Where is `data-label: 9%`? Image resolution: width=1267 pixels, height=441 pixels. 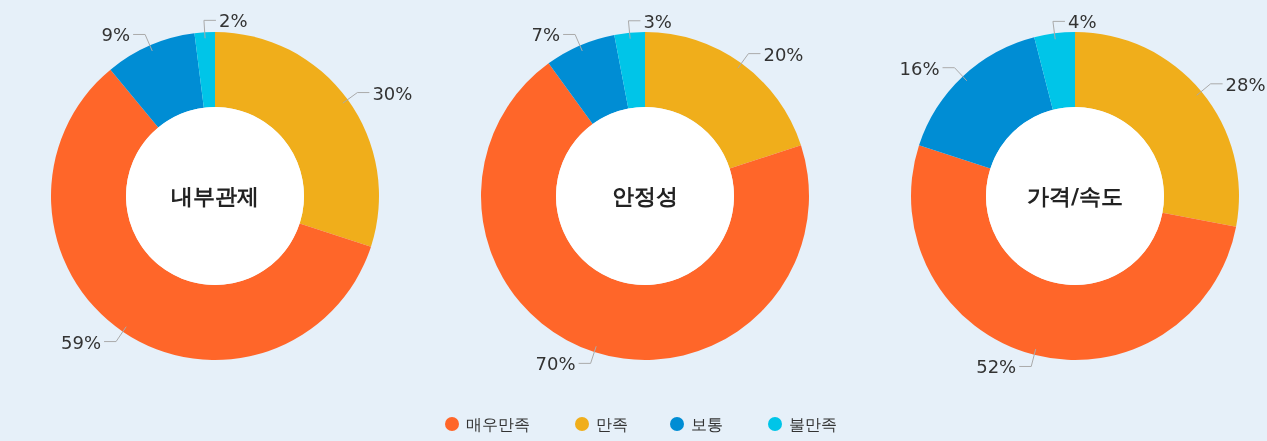 data-label: 9% is located at coordinates (116, 35).